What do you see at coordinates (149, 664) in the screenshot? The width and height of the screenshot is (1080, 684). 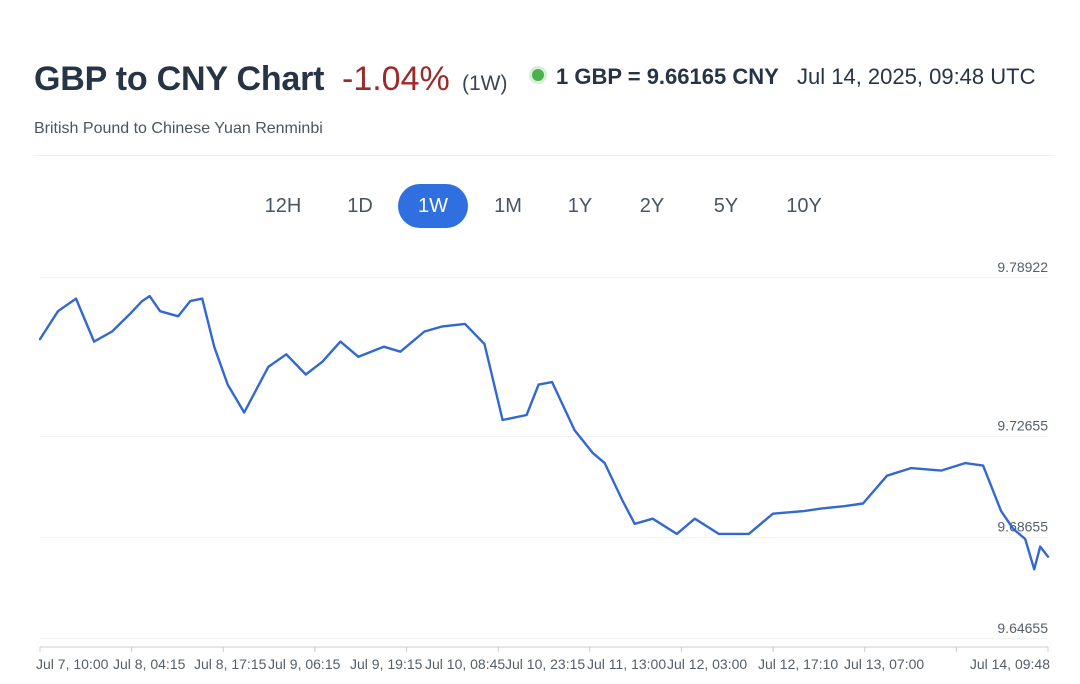 I see `x-tick-label: Jul 8, 04:15` at bounding box center [149, 664].